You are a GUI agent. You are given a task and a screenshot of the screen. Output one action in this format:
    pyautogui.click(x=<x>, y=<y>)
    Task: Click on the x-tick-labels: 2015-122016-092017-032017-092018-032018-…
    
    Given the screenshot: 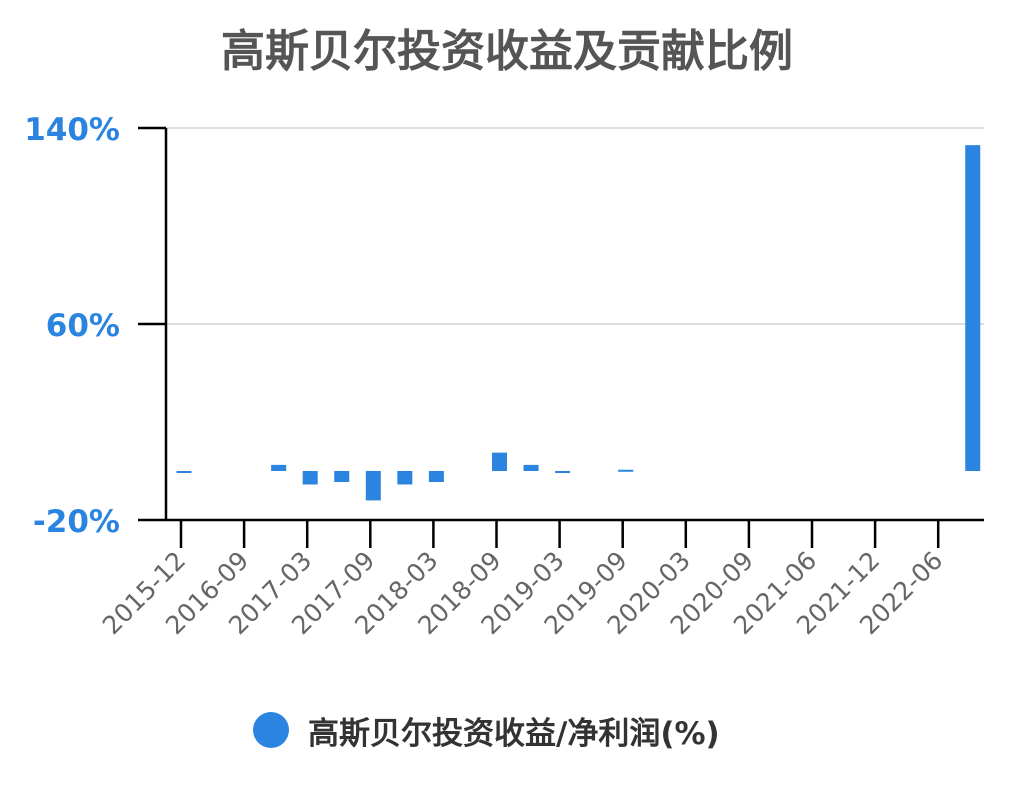 What is the action you would take?
    pyautogui.click(x=523, y=593)
    